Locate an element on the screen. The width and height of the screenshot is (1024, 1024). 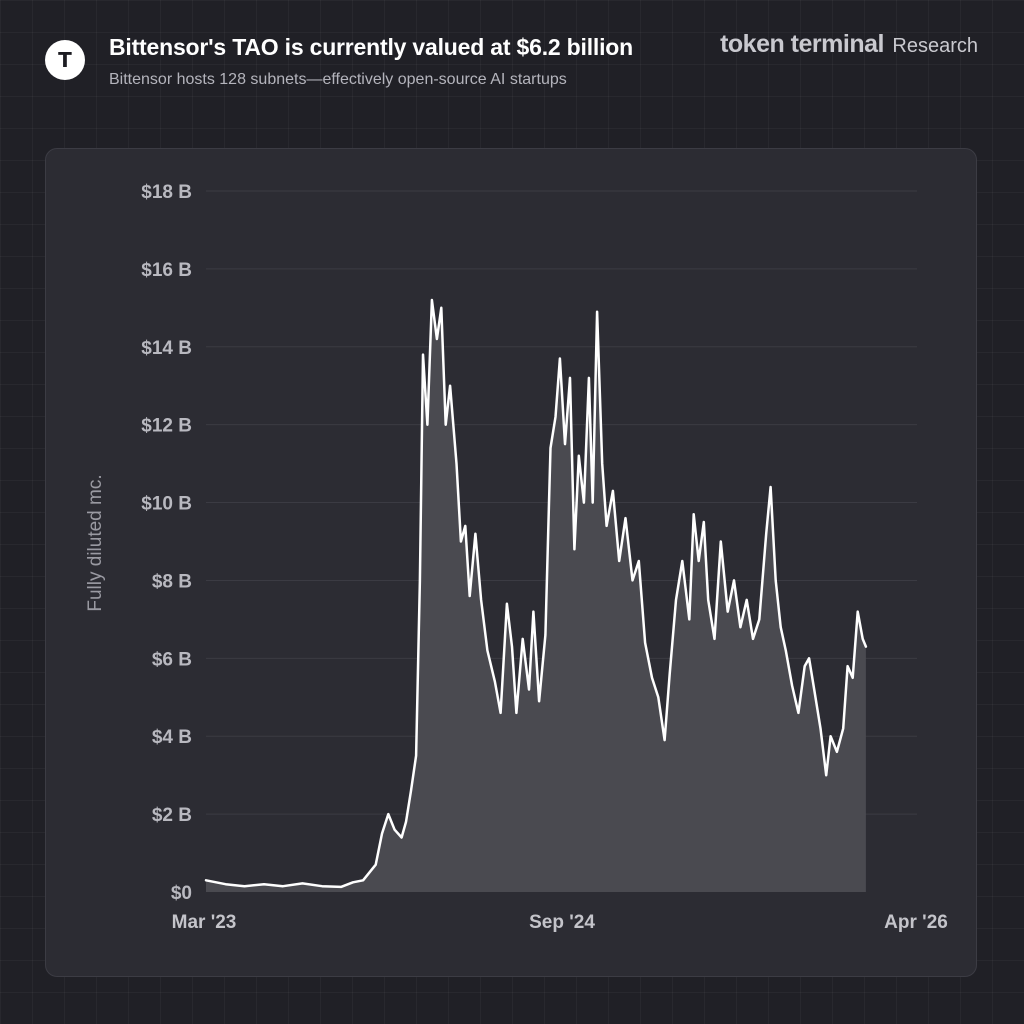
y-tick-label: $18 B is located at coordinates (166, 192).